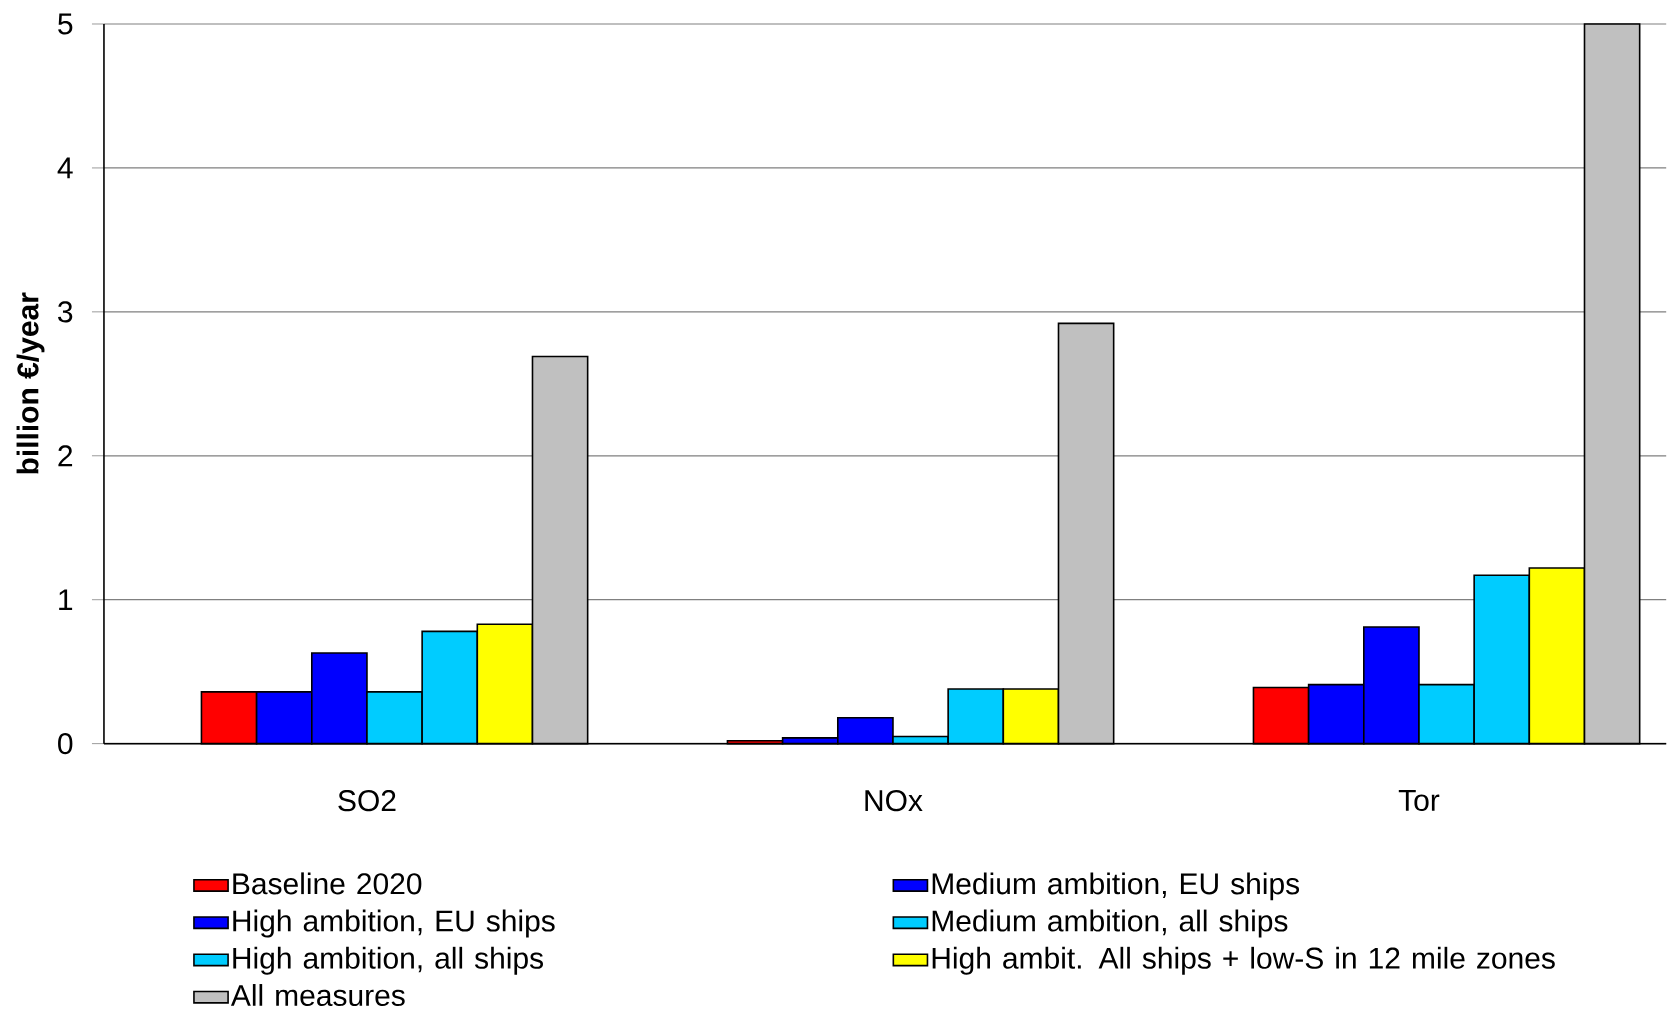  What do you see at coordinates (65, 168) in the screenshot?
I see `y-tick-label: 4` at bounding box center [65, 168].